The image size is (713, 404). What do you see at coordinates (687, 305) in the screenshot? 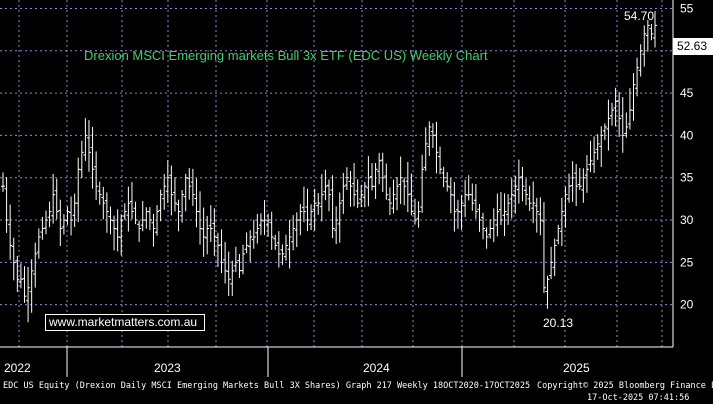
I see `y-tick-label: 20` at bounding box center [687, 305].